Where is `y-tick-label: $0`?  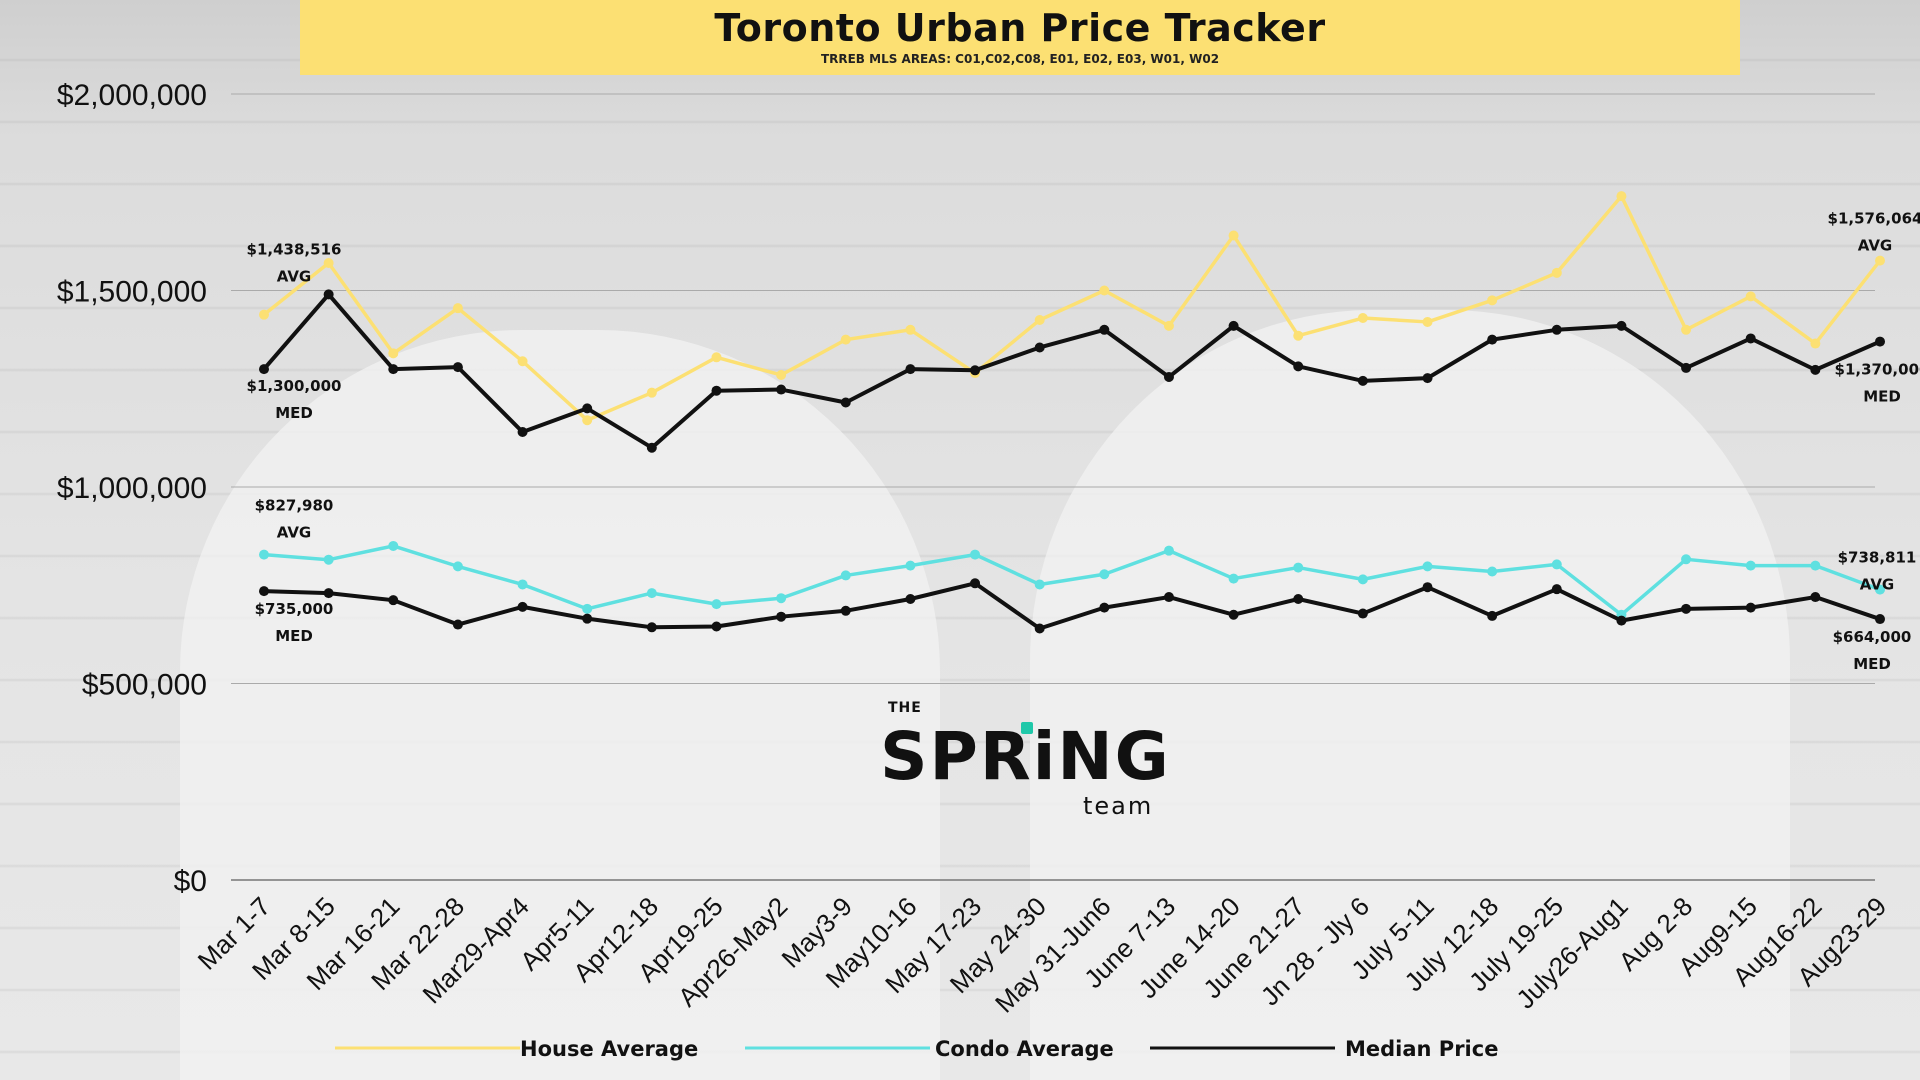
y-tick-label: $0 is located at coordinates (190, 881).